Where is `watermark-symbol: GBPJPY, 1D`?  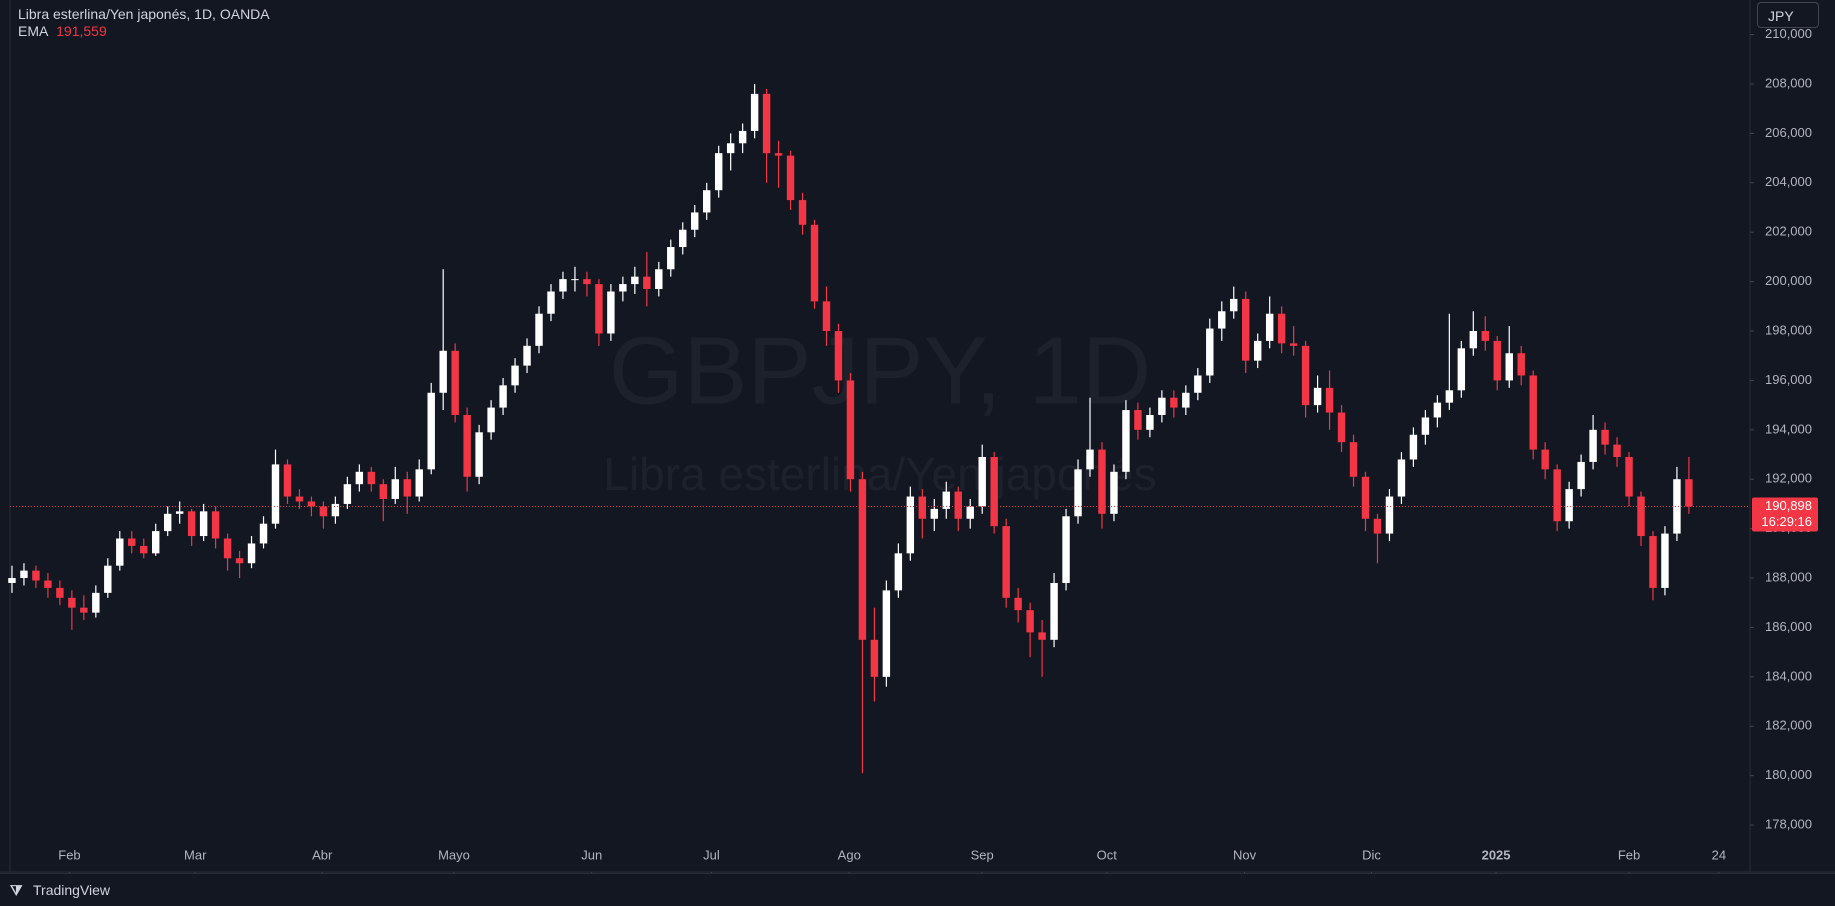
watermark-symbol: GBPJPY, 1D is located at coordinates (880, 370).